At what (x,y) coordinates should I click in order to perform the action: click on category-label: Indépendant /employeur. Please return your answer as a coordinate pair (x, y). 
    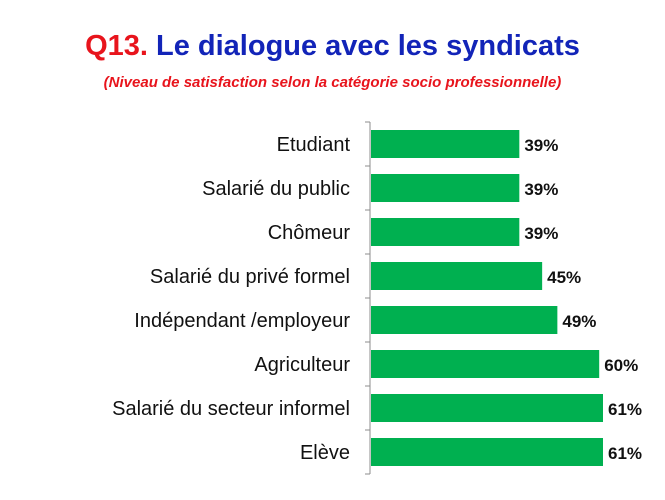
    Looking at the image, I should click on (242, 321).